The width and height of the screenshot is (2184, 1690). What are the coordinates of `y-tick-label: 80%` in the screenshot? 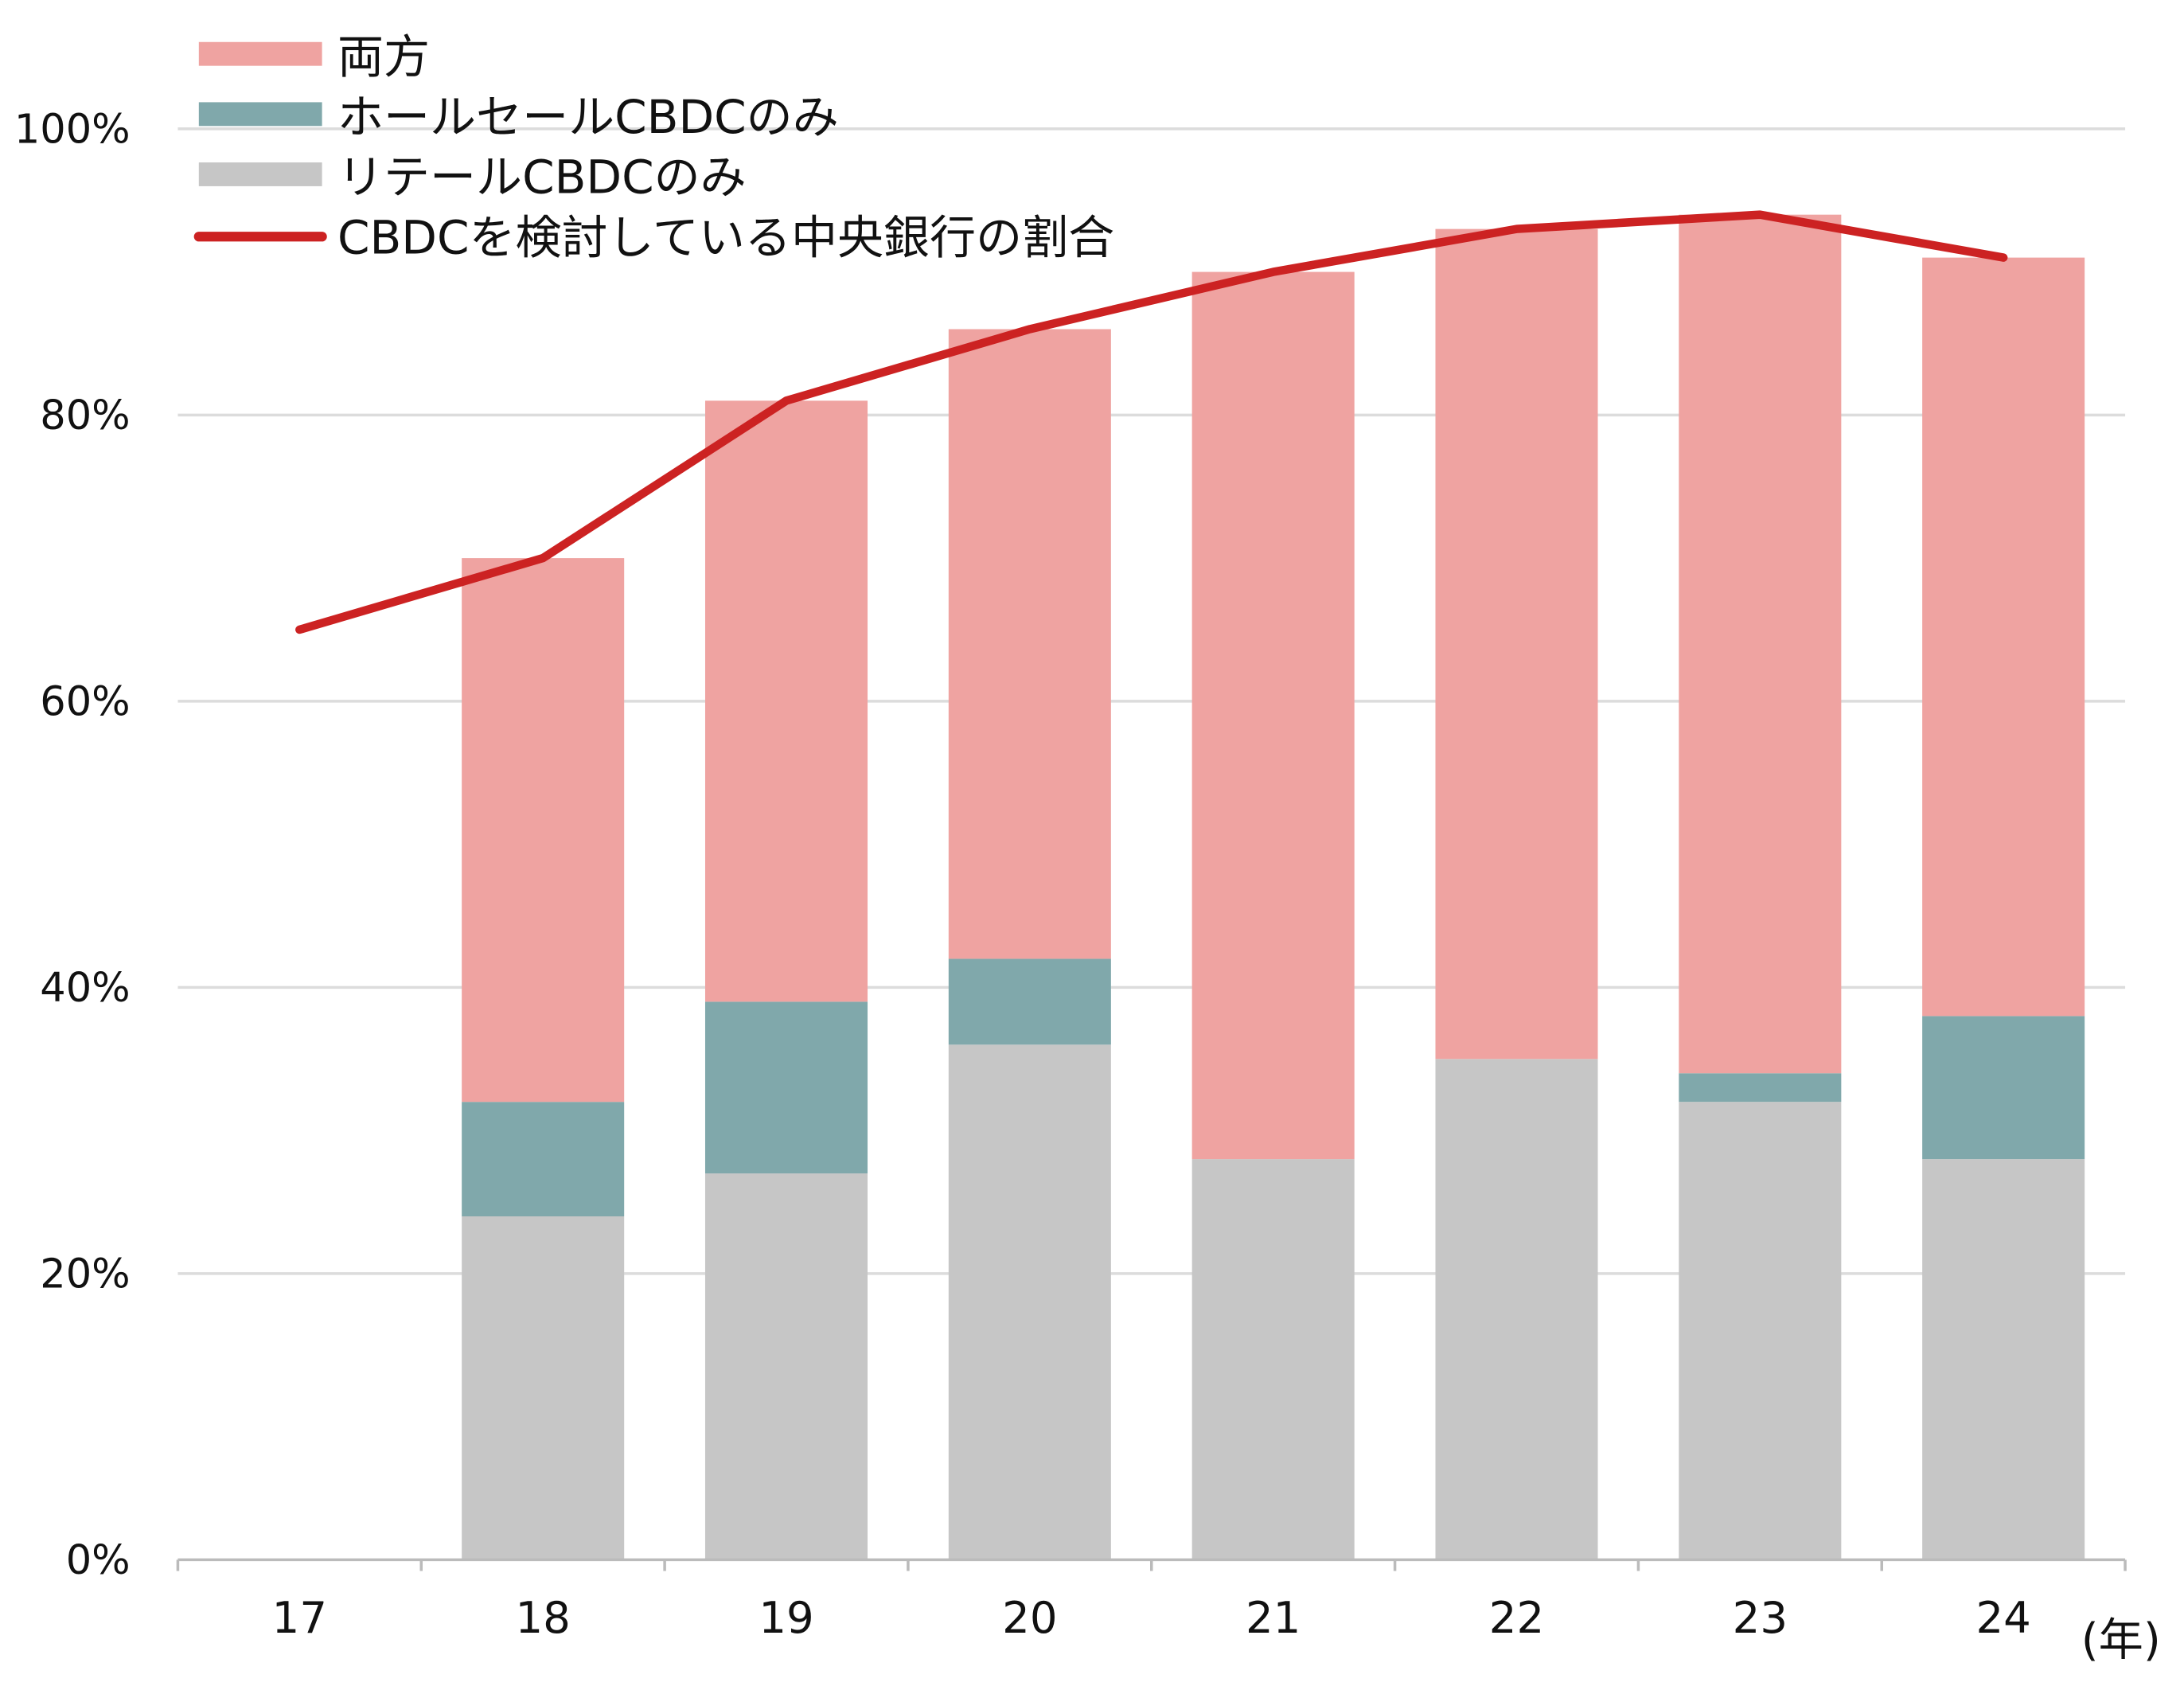 It's located at (85, 415).